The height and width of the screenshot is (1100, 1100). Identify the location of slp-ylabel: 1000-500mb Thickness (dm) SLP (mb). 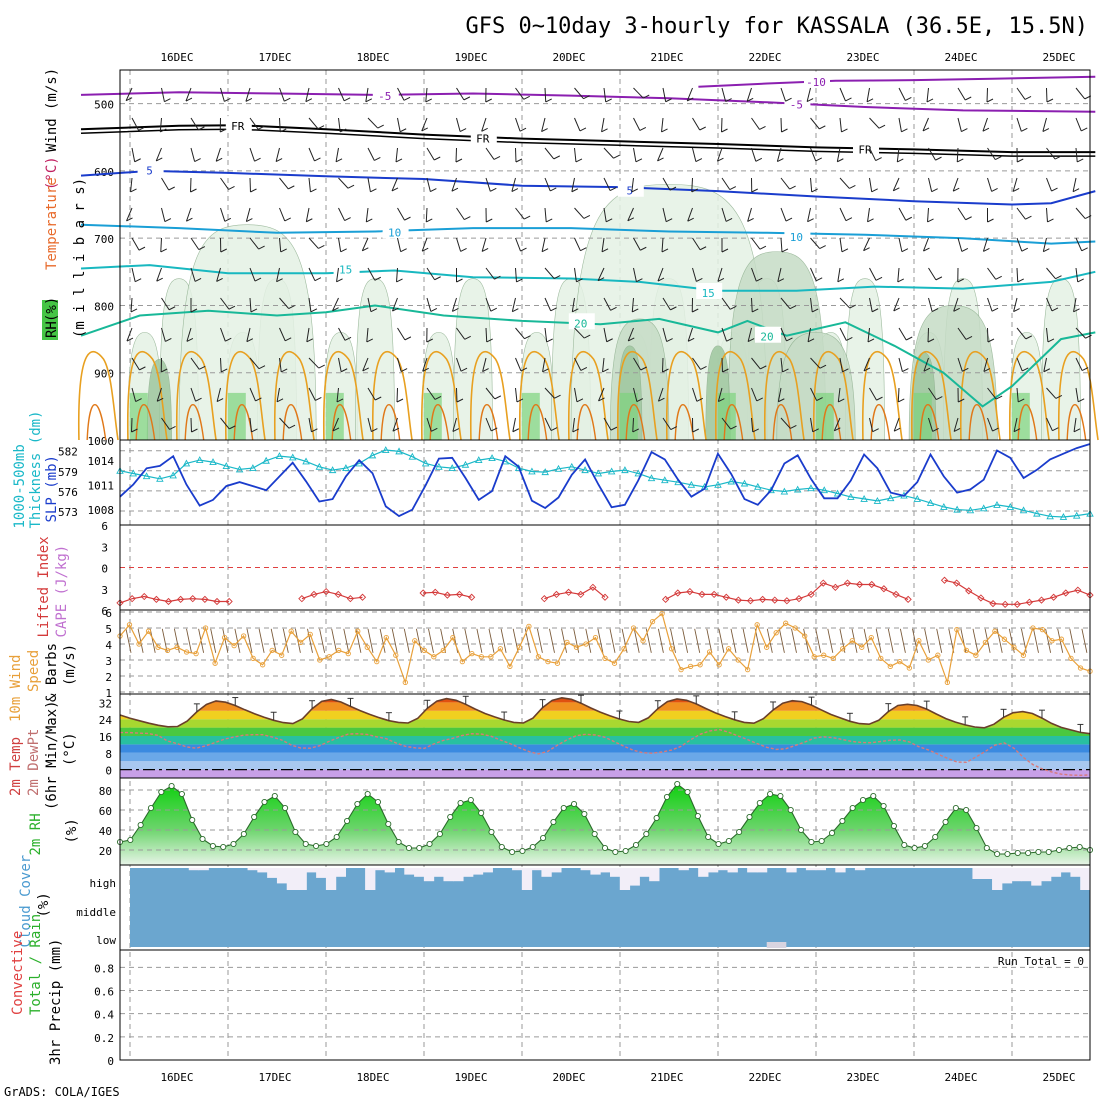
(36, 469).